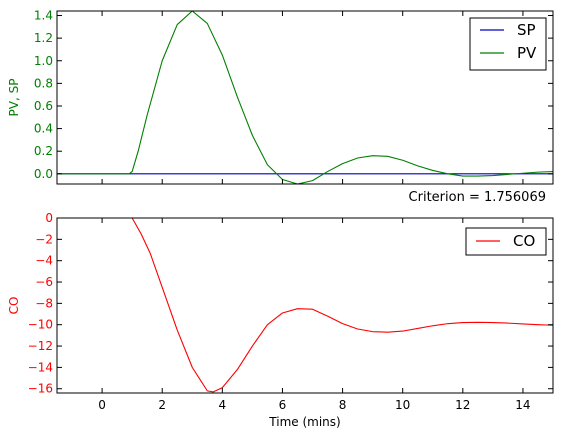 This screenshot has height=435, width=564. Describe the element at coordinates (14, 98) in the screenshot. I see `y-axis-label: PV, SP` at that location.